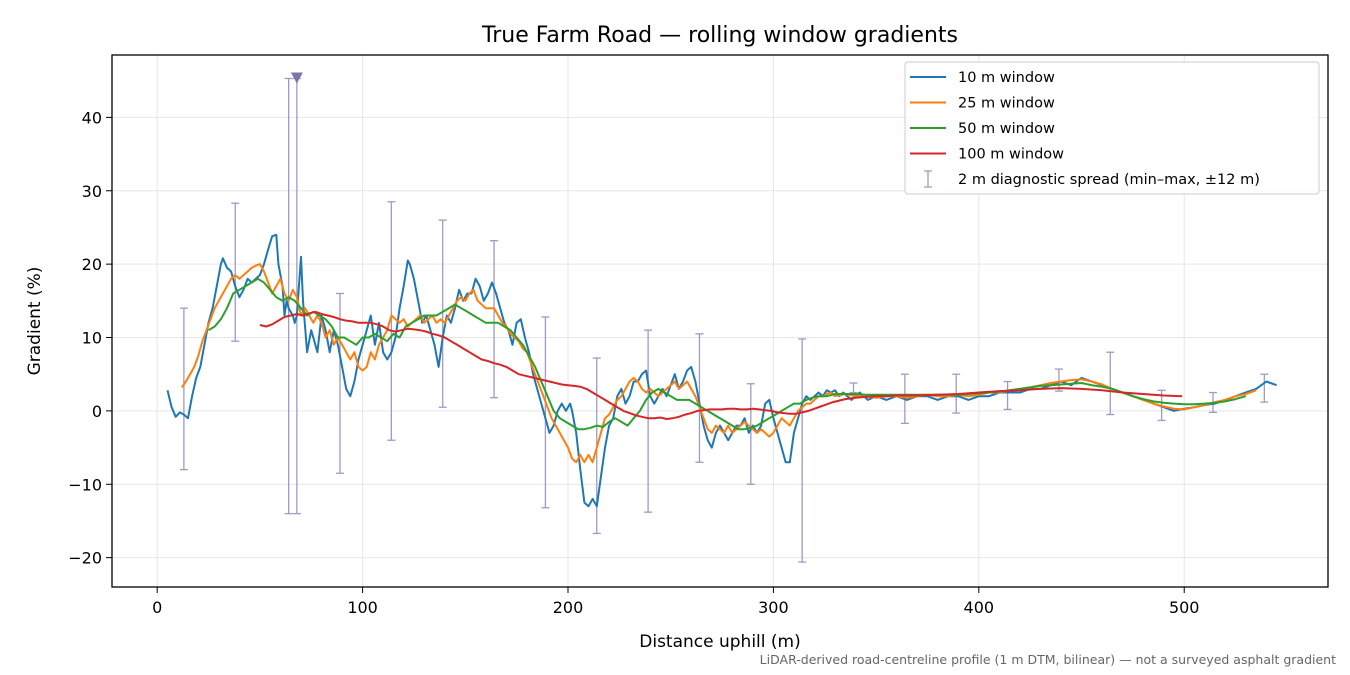 The image size is (1350, 675). Describe the element at coordinates (1184, 607) in the screenshot. I see `x-tick-label: 500` at that location.